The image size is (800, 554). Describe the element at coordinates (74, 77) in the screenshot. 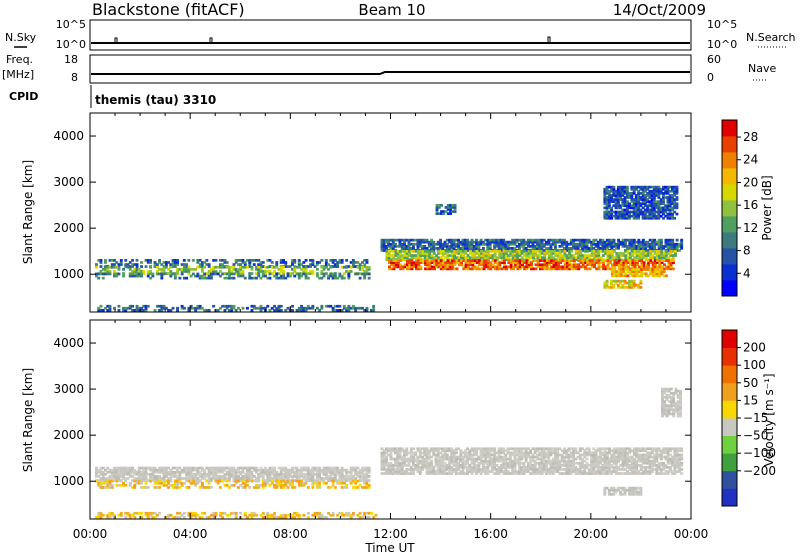

I see `freq-tick-bottom: 8` at that location.